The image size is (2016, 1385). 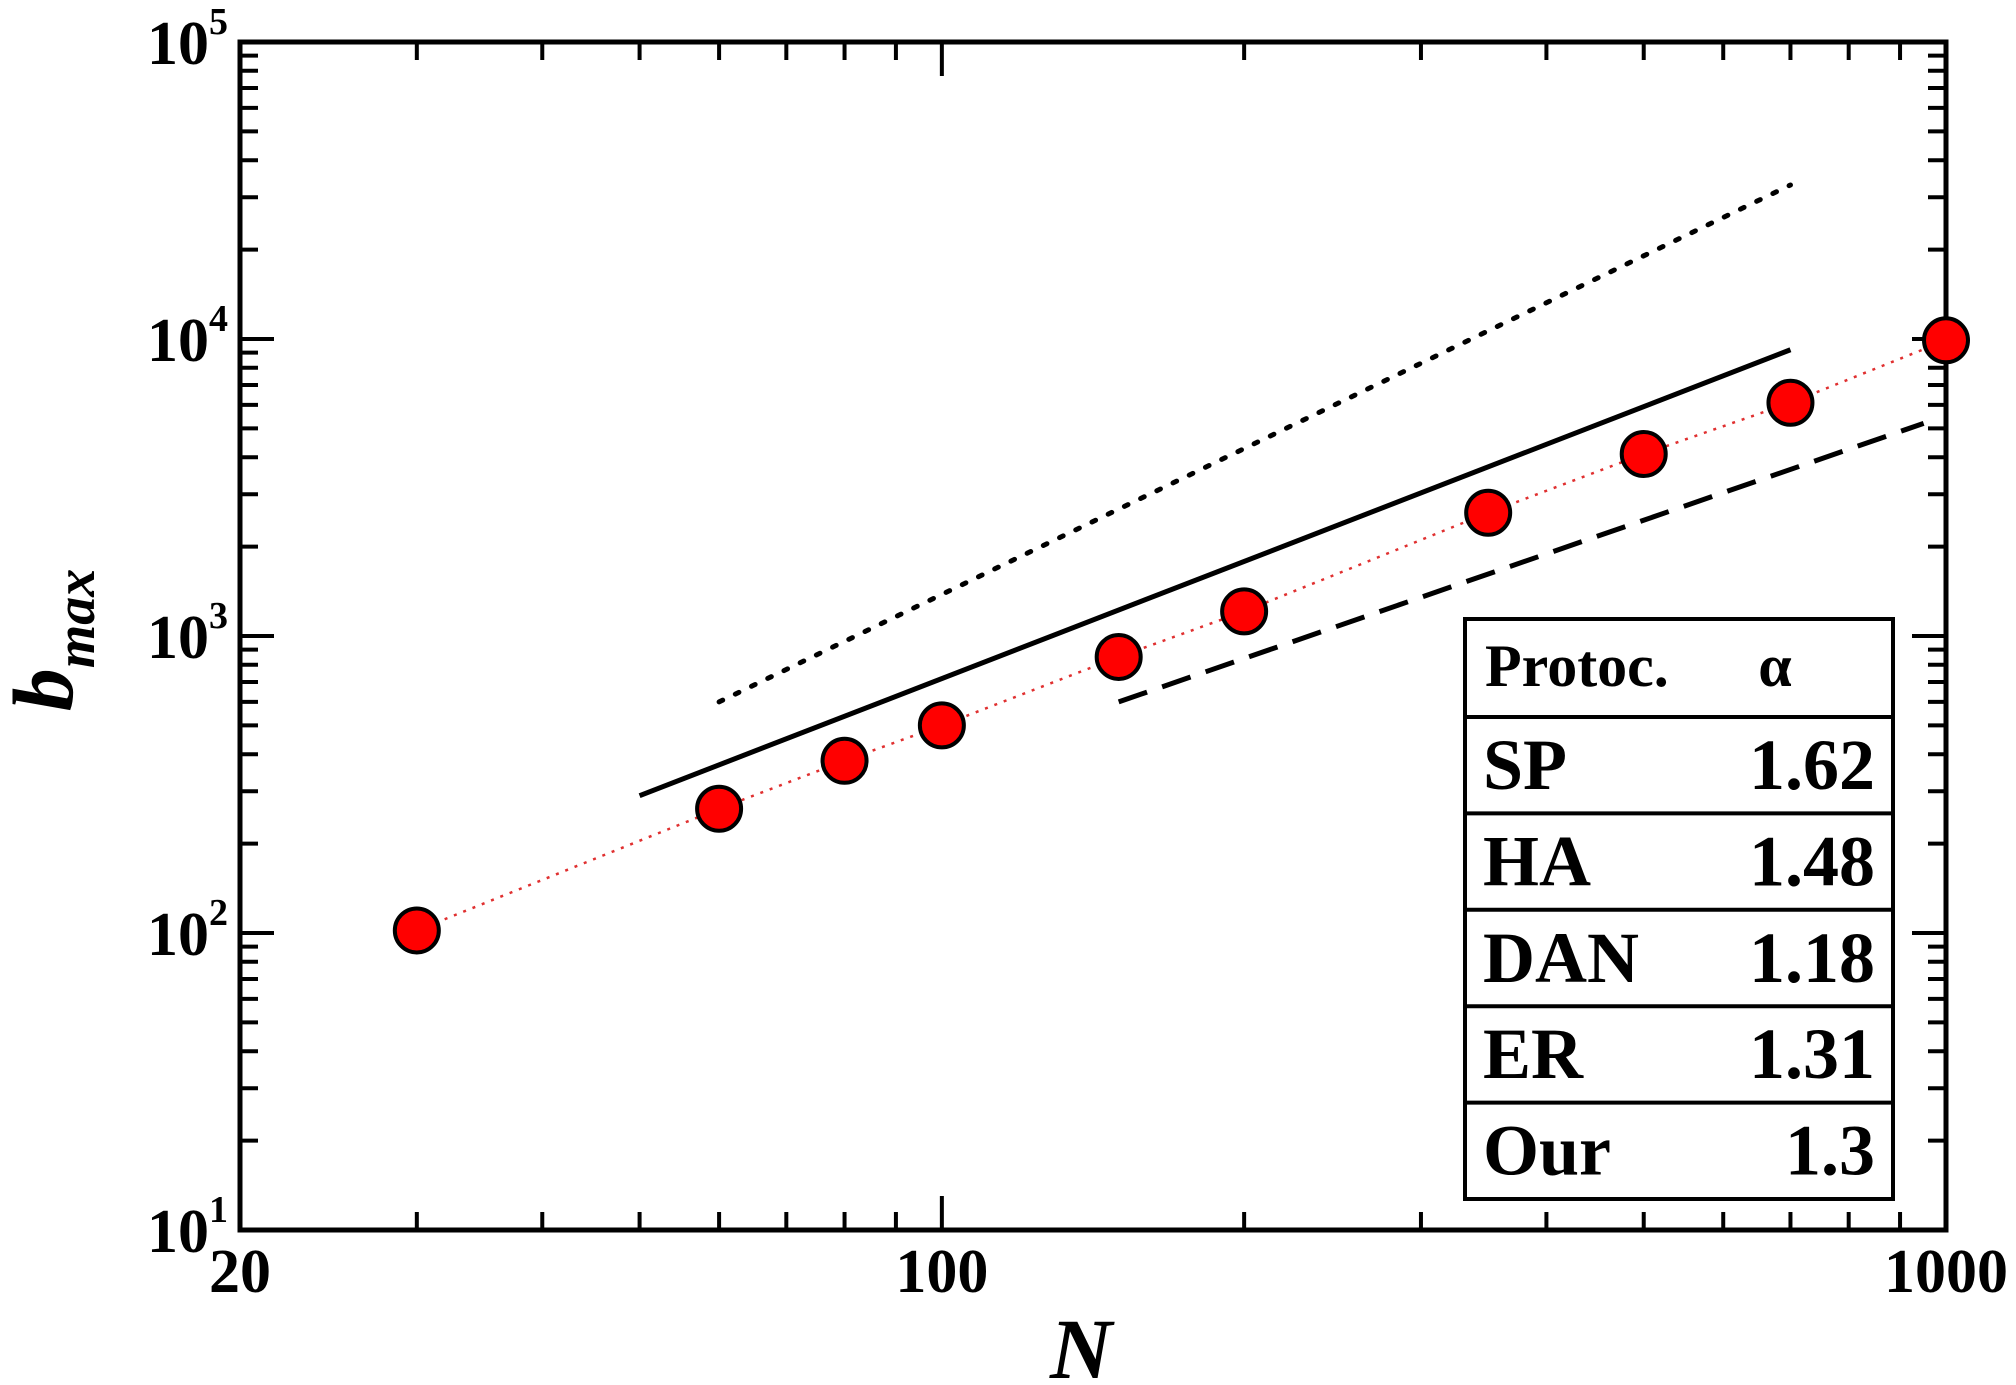 I want to click on legend-protocol-label: ER, so click(x=1533, y=1054).